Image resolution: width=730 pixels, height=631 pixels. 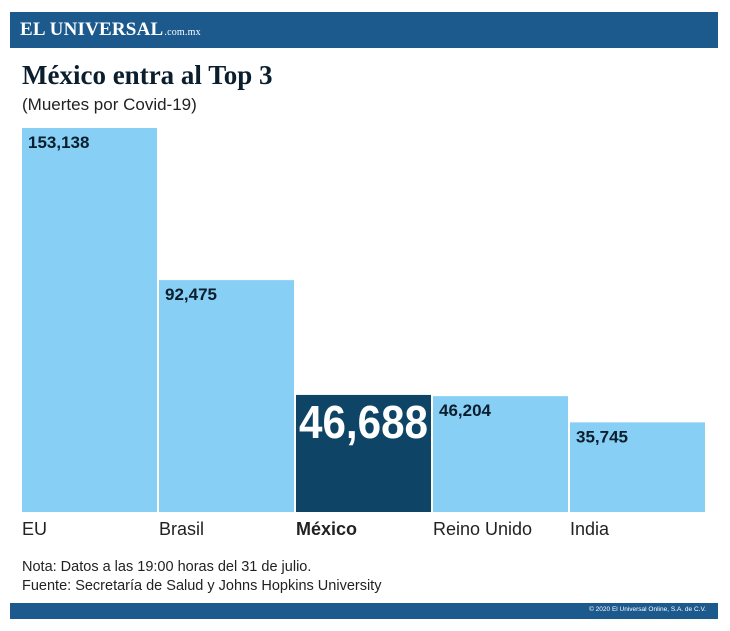 I want to click on brand-logo: EL UNIVERSAL.com.mx, so click(x=110, y=30).